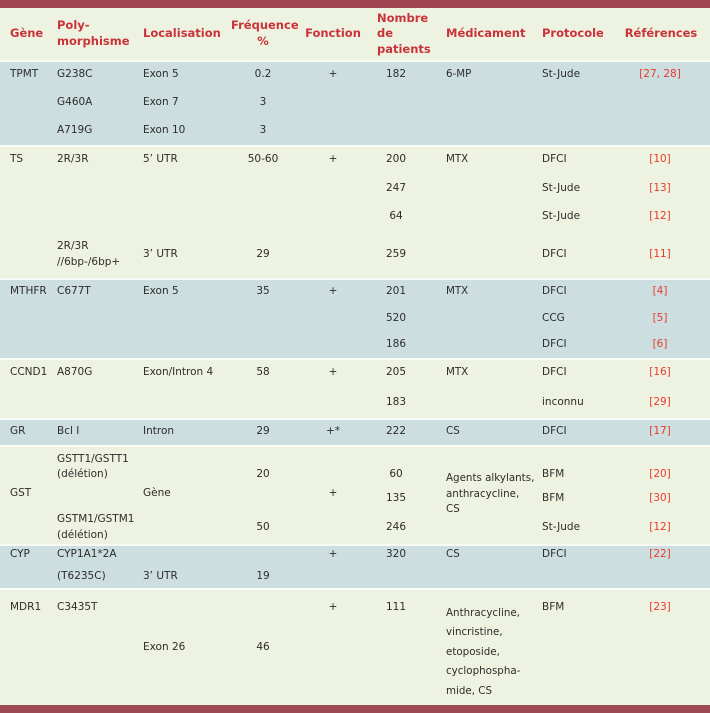  What do you see at coordinates (573, 33) in the screenshot?
I see `header-protocole: Protocole` at bounding box center [573, 33].